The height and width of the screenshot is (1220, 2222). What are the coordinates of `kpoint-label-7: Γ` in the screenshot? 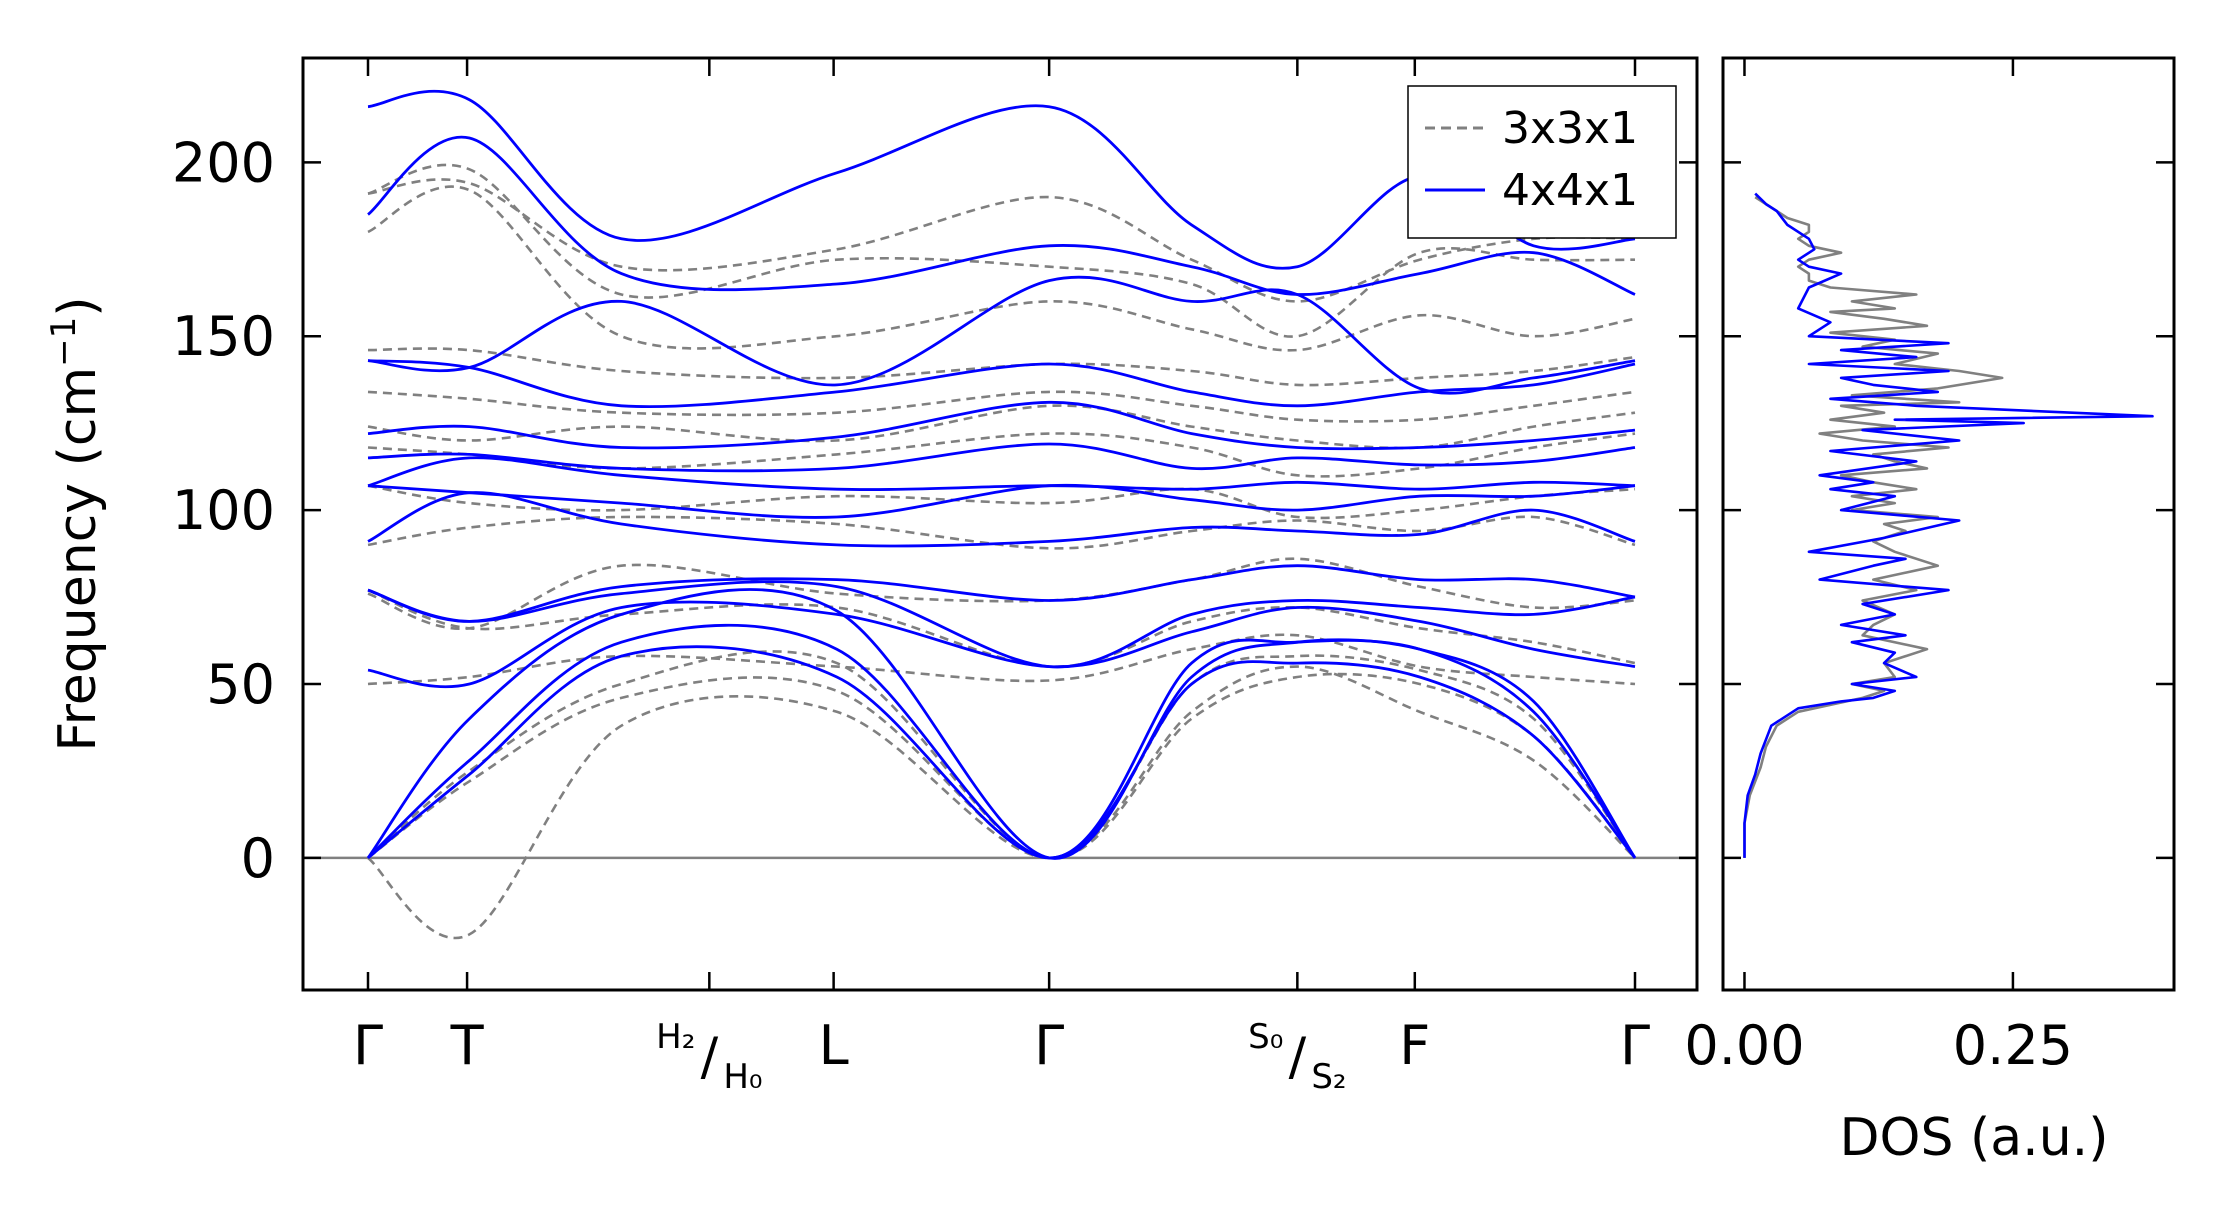 It's located at (1635, 1045).